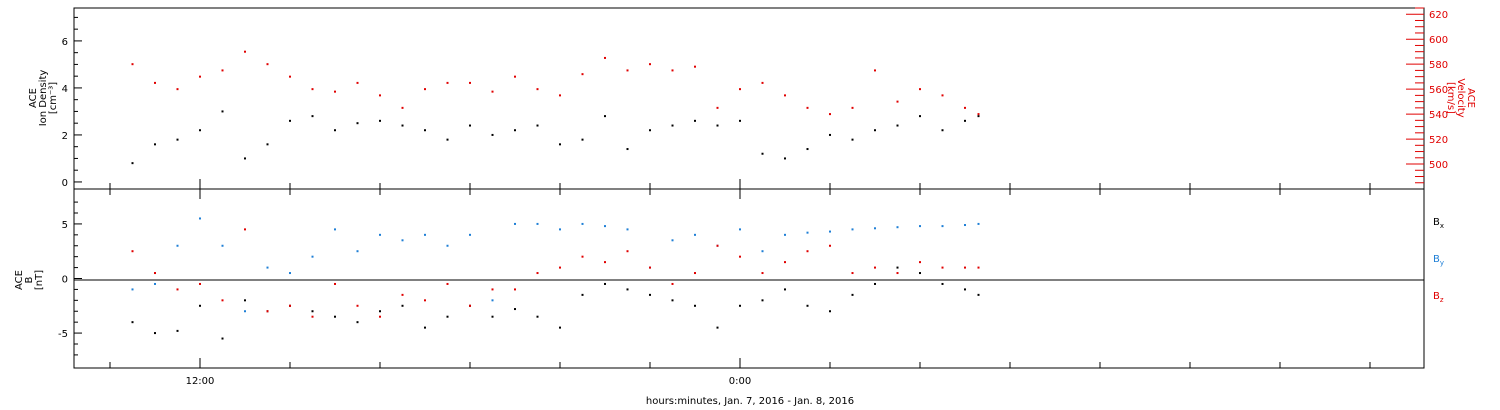  What do you see at coordinates (1438, 15) in the screenshot?
I see `velocity-tick-label: 620` at bounding box center [1438, 15].